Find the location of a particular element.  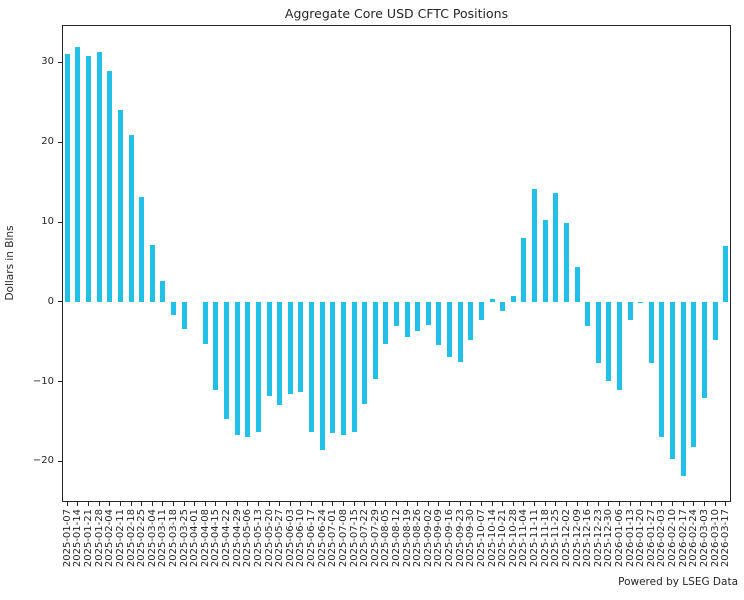

x-tick-label: 2025-06-24 is located at coordinates (322, 538).